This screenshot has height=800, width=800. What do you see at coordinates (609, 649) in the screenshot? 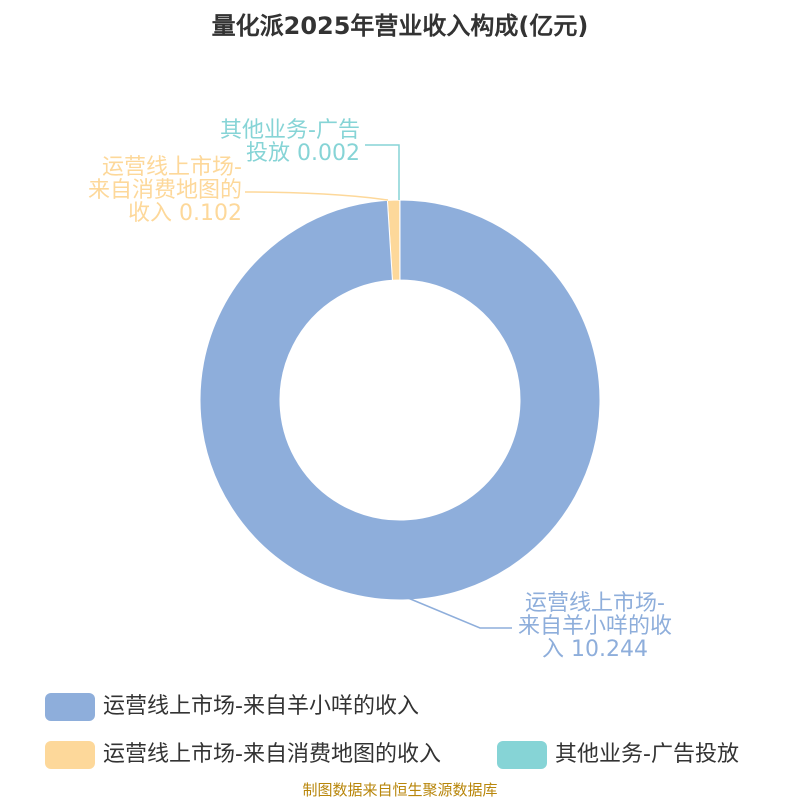
I see `label-value: 10.244` at bounding box center [609, 649].